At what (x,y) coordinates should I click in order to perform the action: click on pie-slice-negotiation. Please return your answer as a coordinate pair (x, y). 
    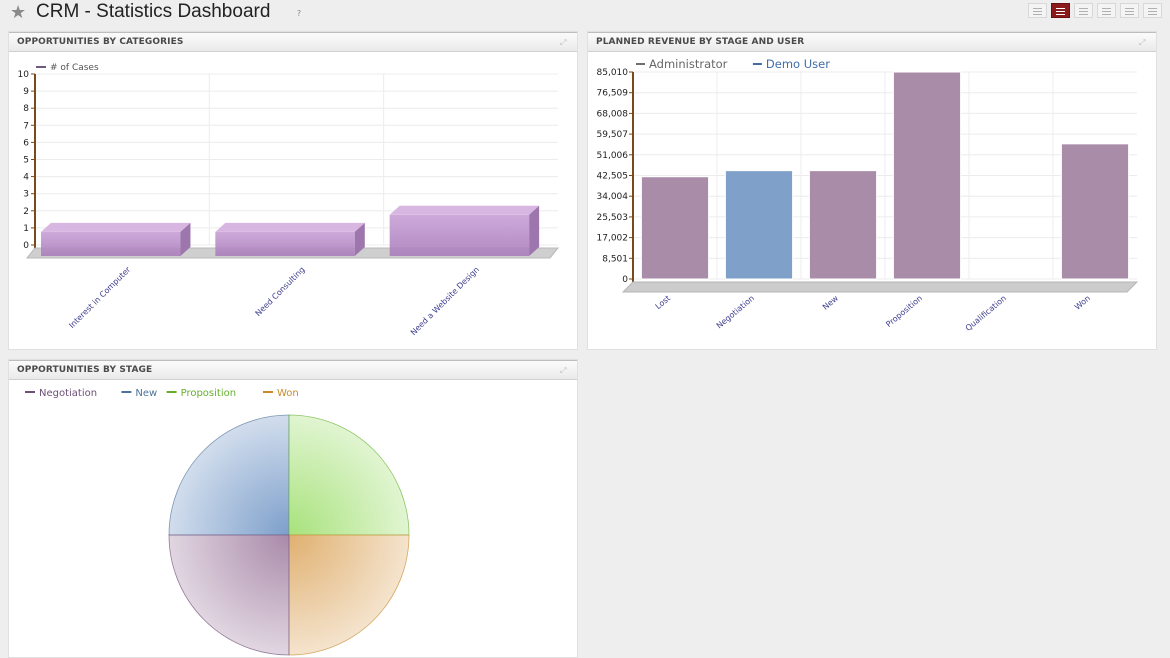
    Looking at the image, I should click on (229, 595).